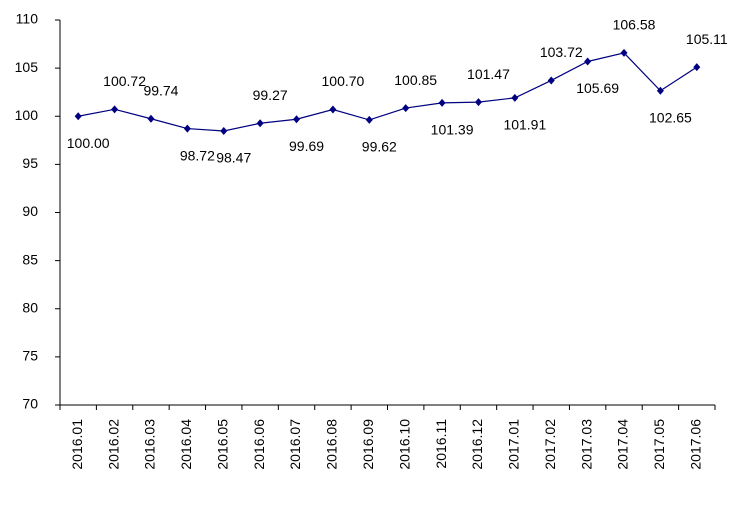 The image size is (753, 507). What do you see at coordinates (27, 115) in the screenshot?
I see `y-tick-label: 100` at bounding box center [27, 115].